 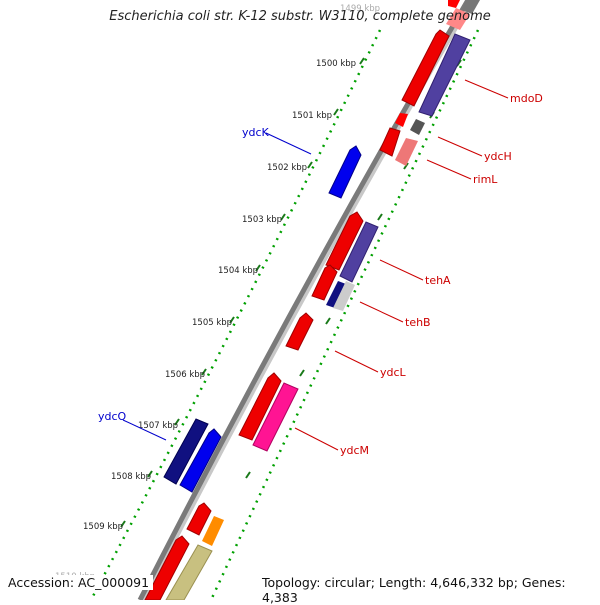 I want to click on tick-label-1501: 1501 kbp, so click(x=312, y=116).